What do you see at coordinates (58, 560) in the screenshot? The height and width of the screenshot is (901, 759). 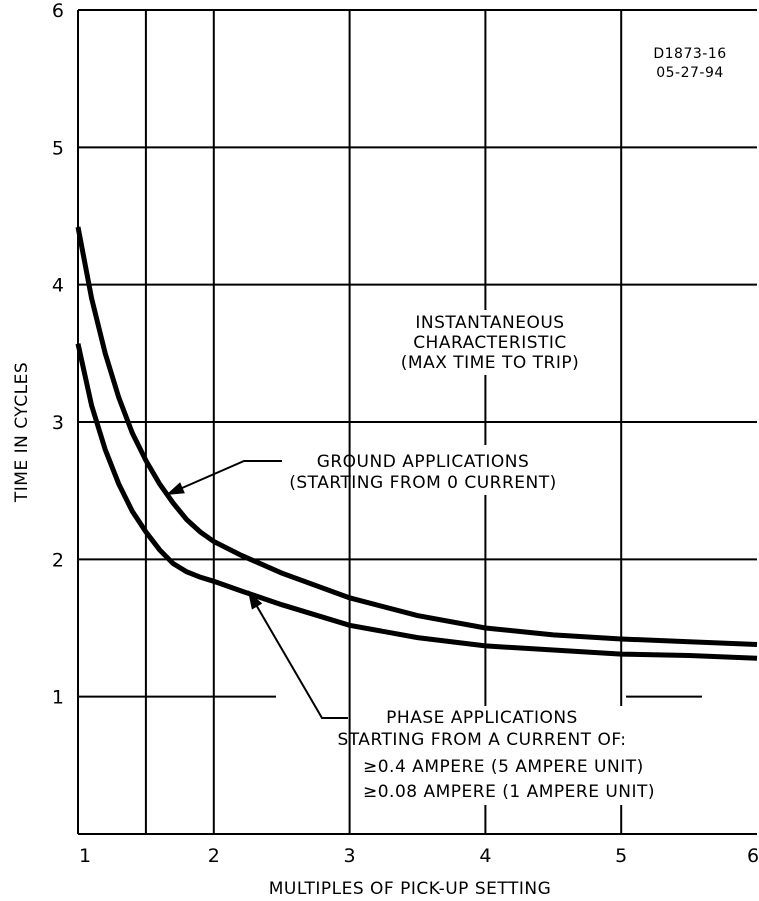 I see `y-tick-label: 2` at bounding box center [58, 560].